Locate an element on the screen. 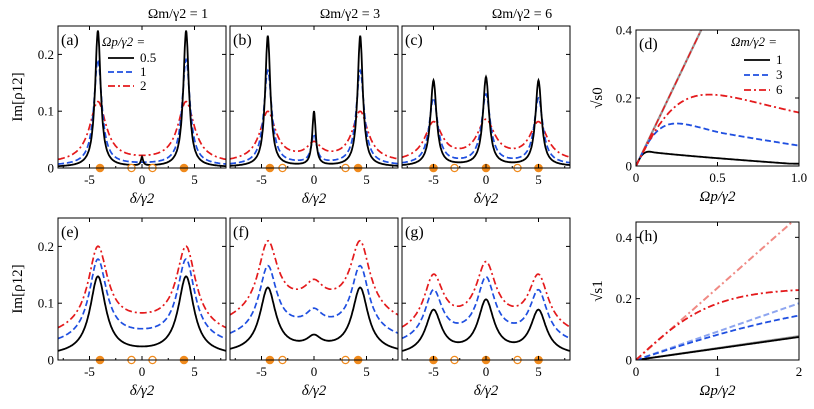 The image size is (814, 409). panel-label: (e) is located at coordinates (70, 232).